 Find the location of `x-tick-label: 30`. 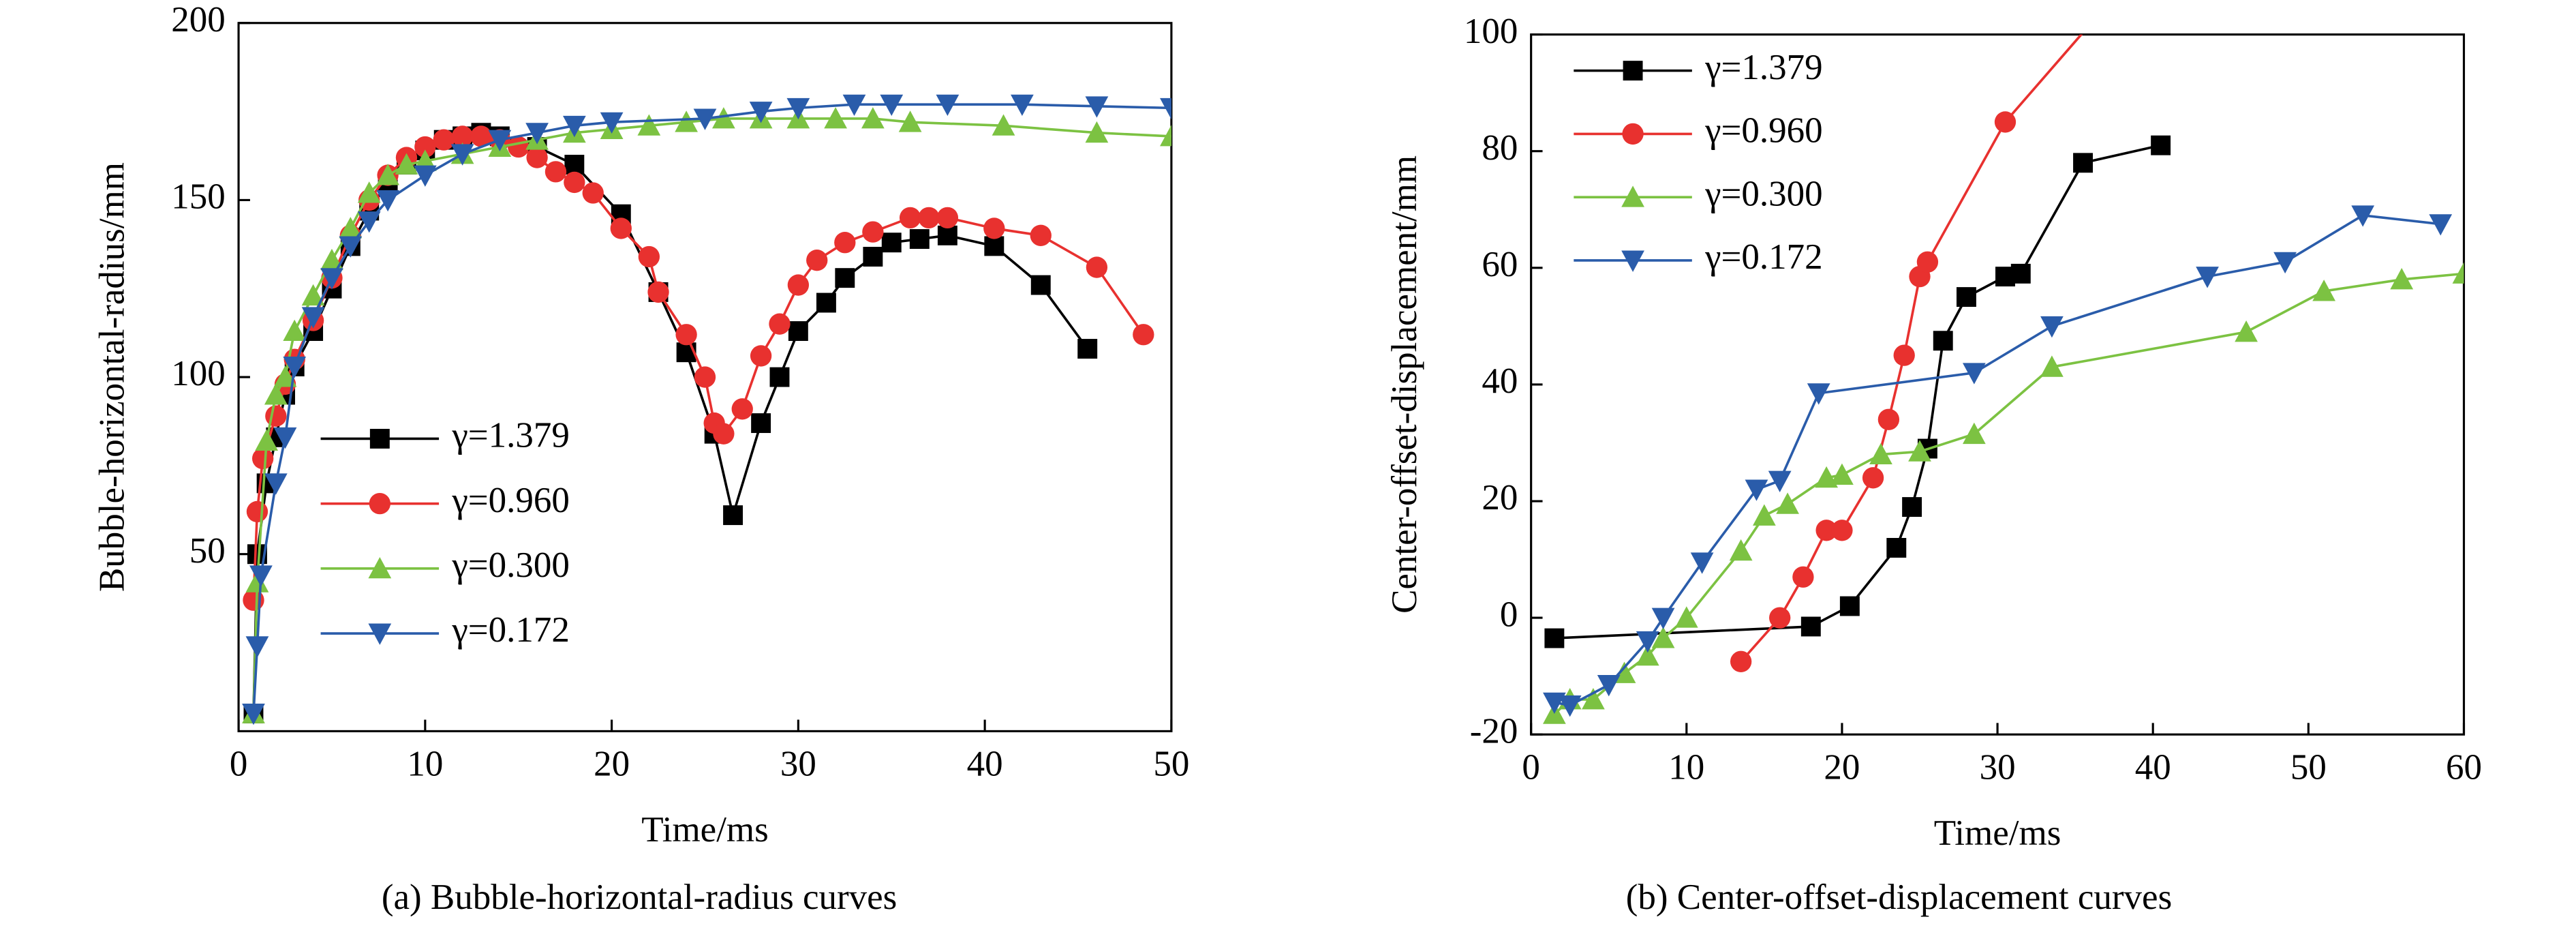

x-tick-label: 30 is located at coordinates (798, 764).